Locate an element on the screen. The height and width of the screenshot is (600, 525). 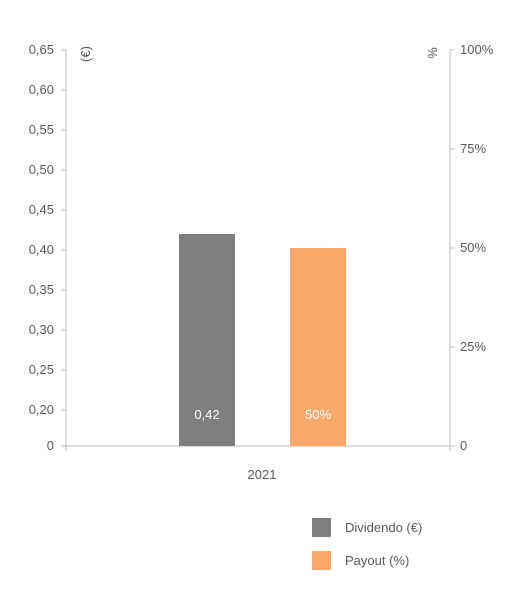
right-tick-label: 50% is located at coordinates (473, 247).